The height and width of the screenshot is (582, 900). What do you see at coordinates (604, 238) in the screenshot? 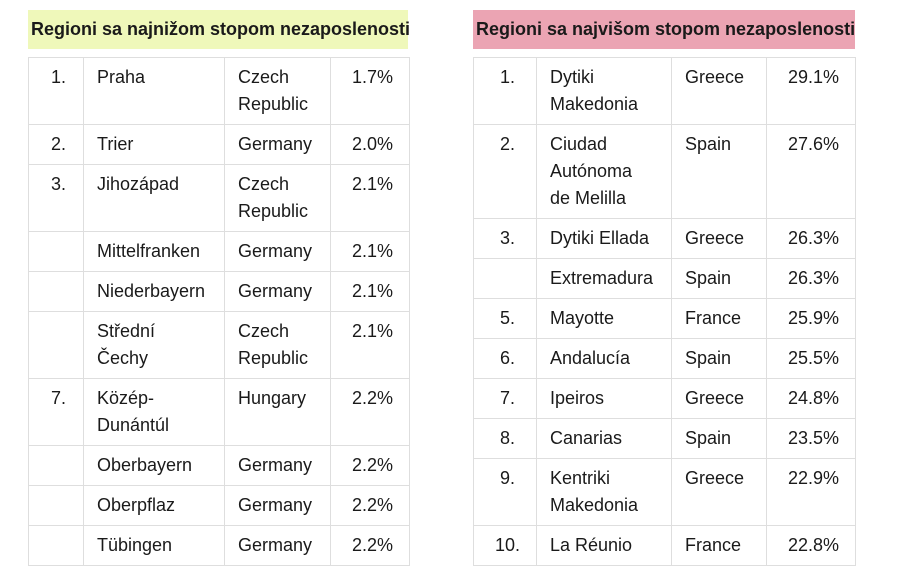
I see `region-cell: Dytiki Ellada` at bounding box center [604, 238].